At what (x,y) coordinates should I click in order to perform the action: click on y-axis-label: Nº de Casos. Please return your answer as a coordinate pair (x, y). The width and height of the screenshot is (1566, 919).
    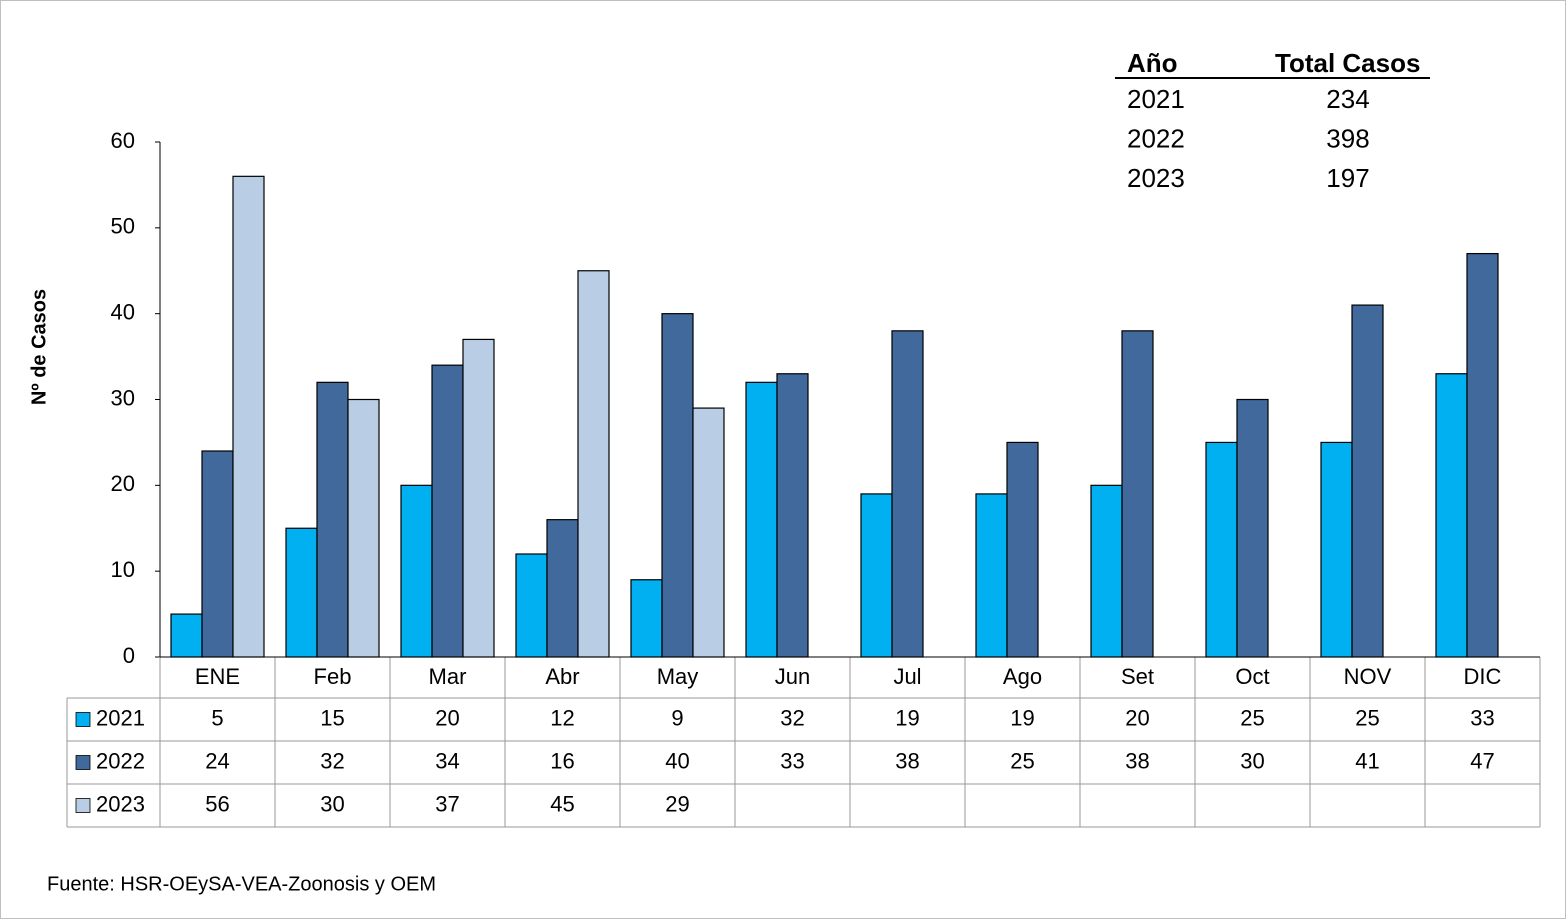
    Looking at the image, I should click on (39, 347).